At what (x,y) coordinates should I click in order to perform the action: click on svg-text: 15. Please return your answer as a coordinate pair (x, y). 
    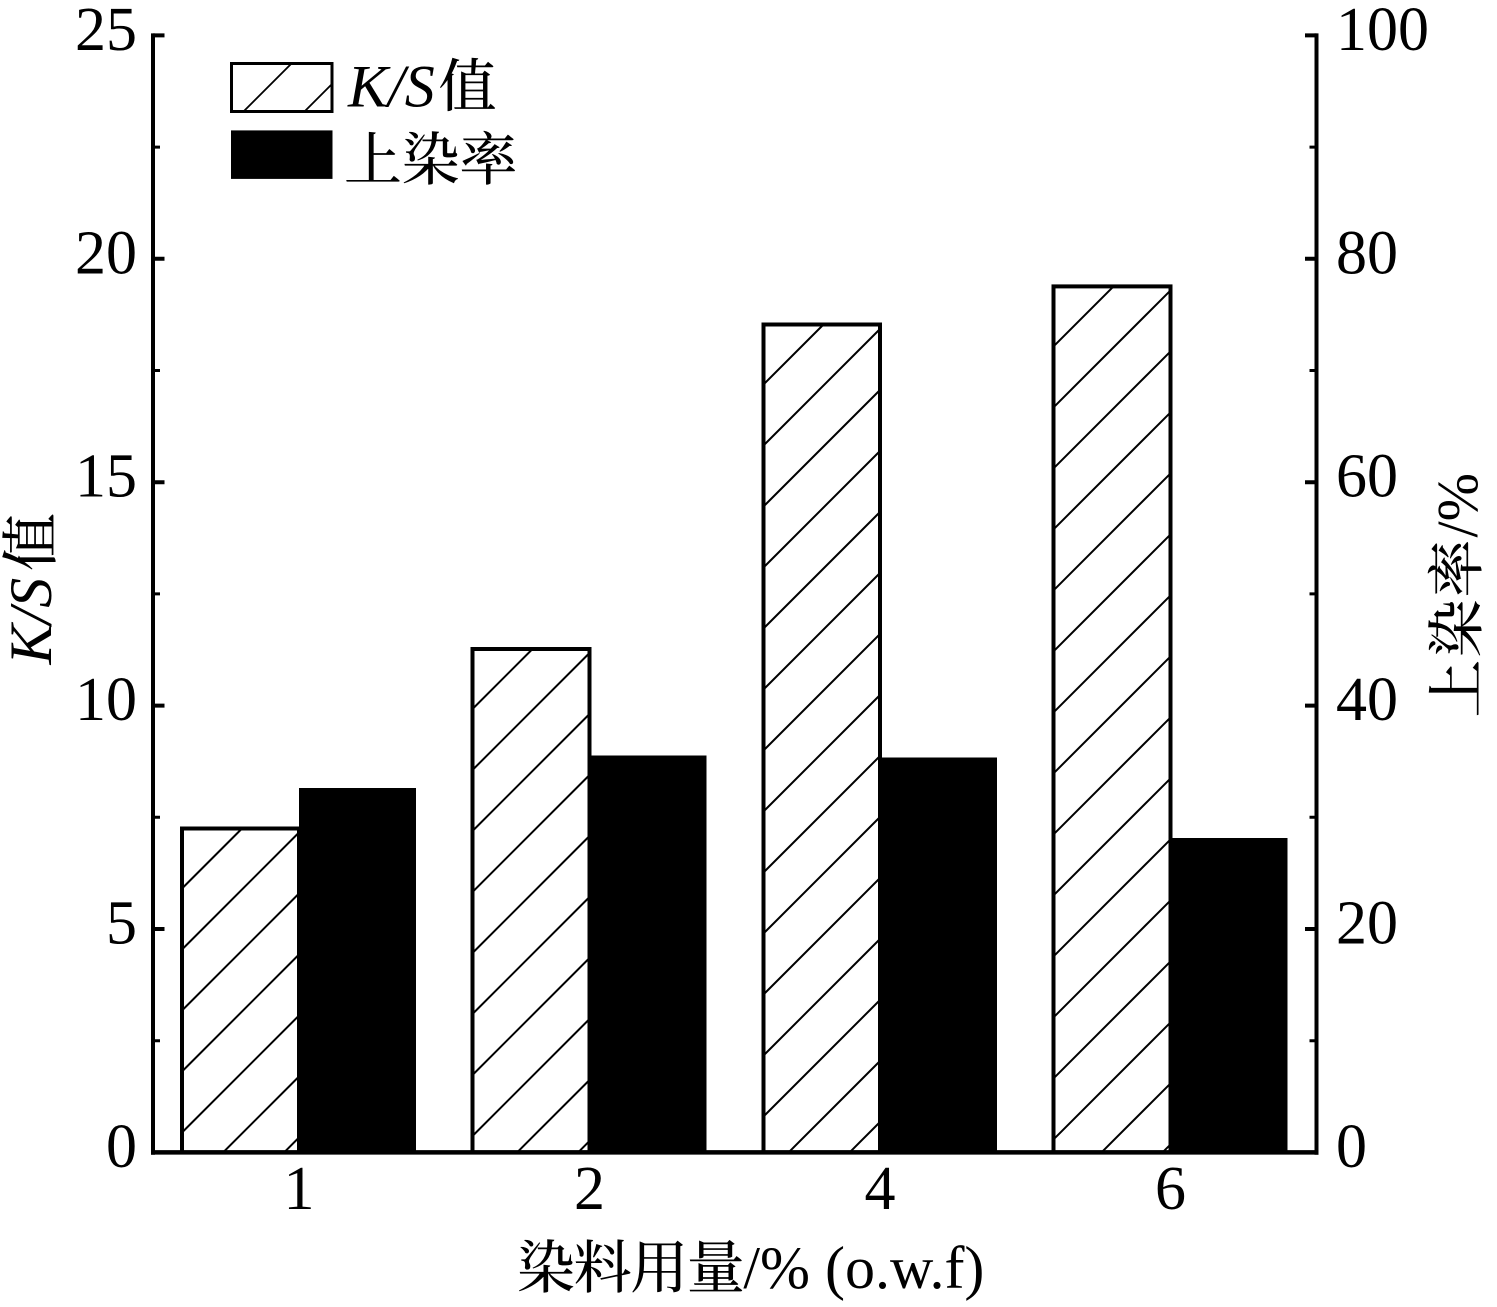
    Looking at the image, I should click on (106, 477).